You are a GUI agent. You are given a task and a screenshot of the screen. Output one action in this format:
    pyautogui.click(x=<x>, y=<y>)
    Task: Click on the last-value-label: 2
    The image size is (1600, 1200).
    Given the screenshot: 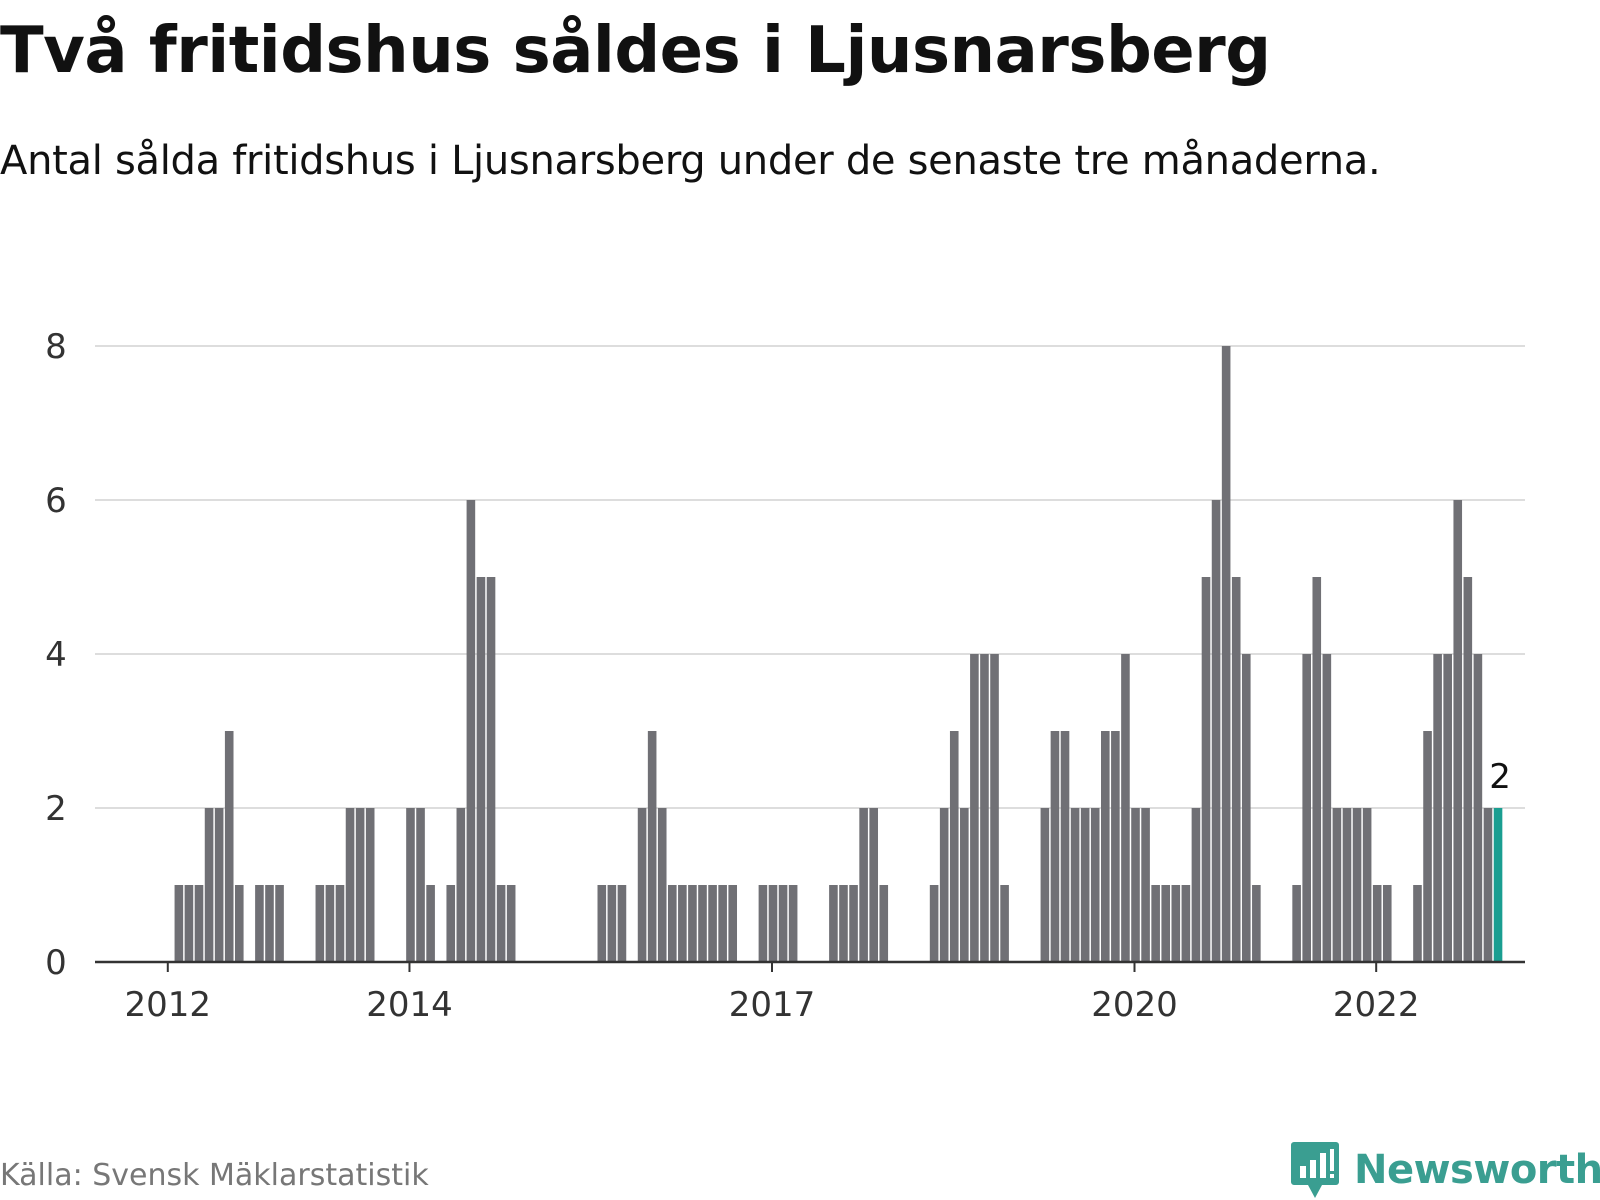 What is the action you would take?
    pyautogui.click(x=1500, y=777)
    